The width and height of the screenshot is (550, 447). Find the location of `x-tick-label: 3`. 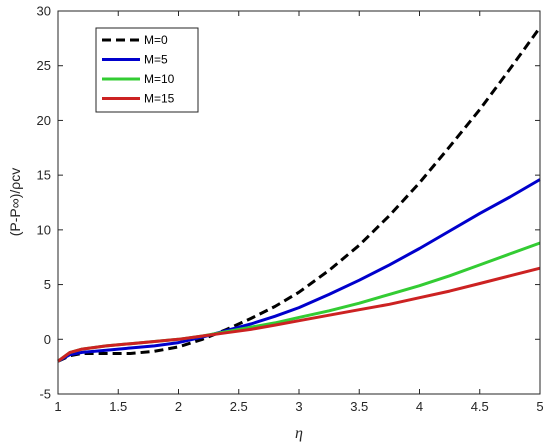

x-tick-label: 3 is located at coordinates (298, 406).